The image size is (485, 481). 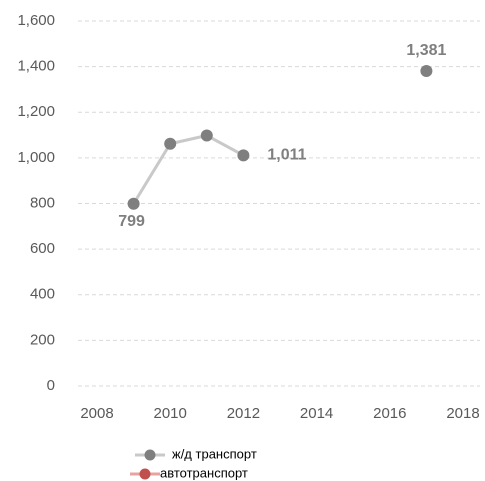 What do you see at coordinates (42, 202) in the screenshot?
I see `y-tick-label: 800` at bounding box center [42, 202].